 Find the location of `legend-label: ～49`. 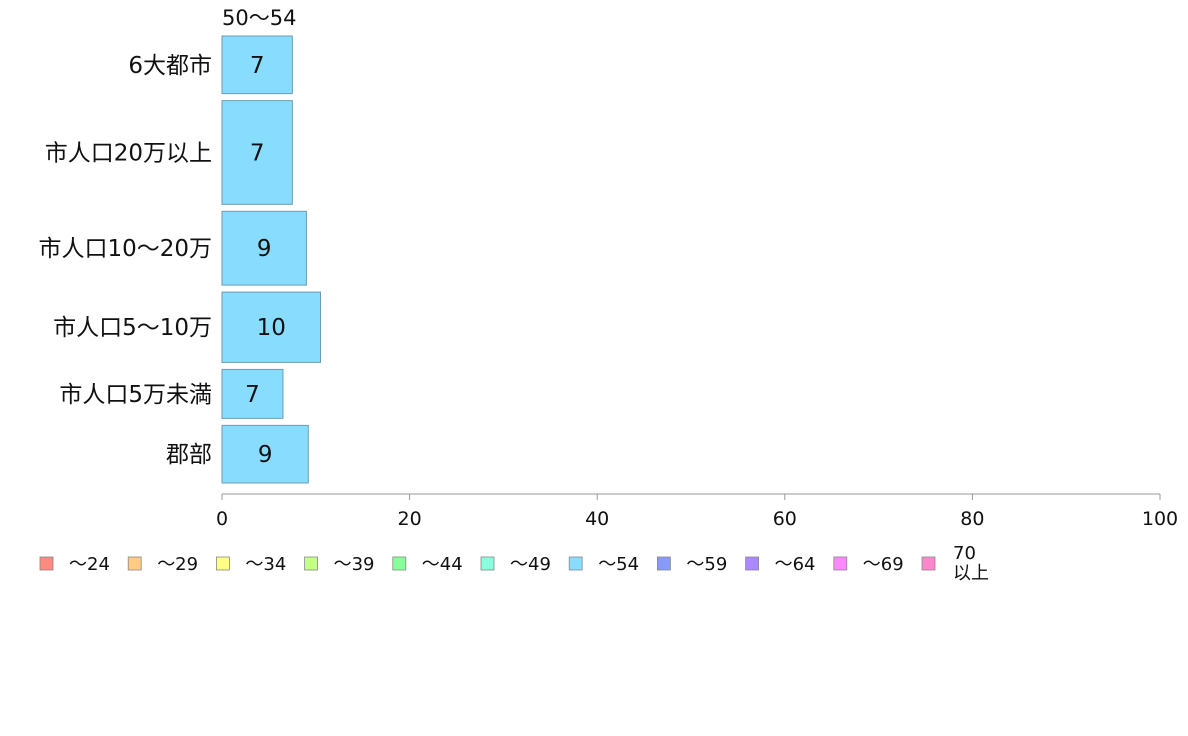

legend-label: ～49 is located at coordinates (530, 564).